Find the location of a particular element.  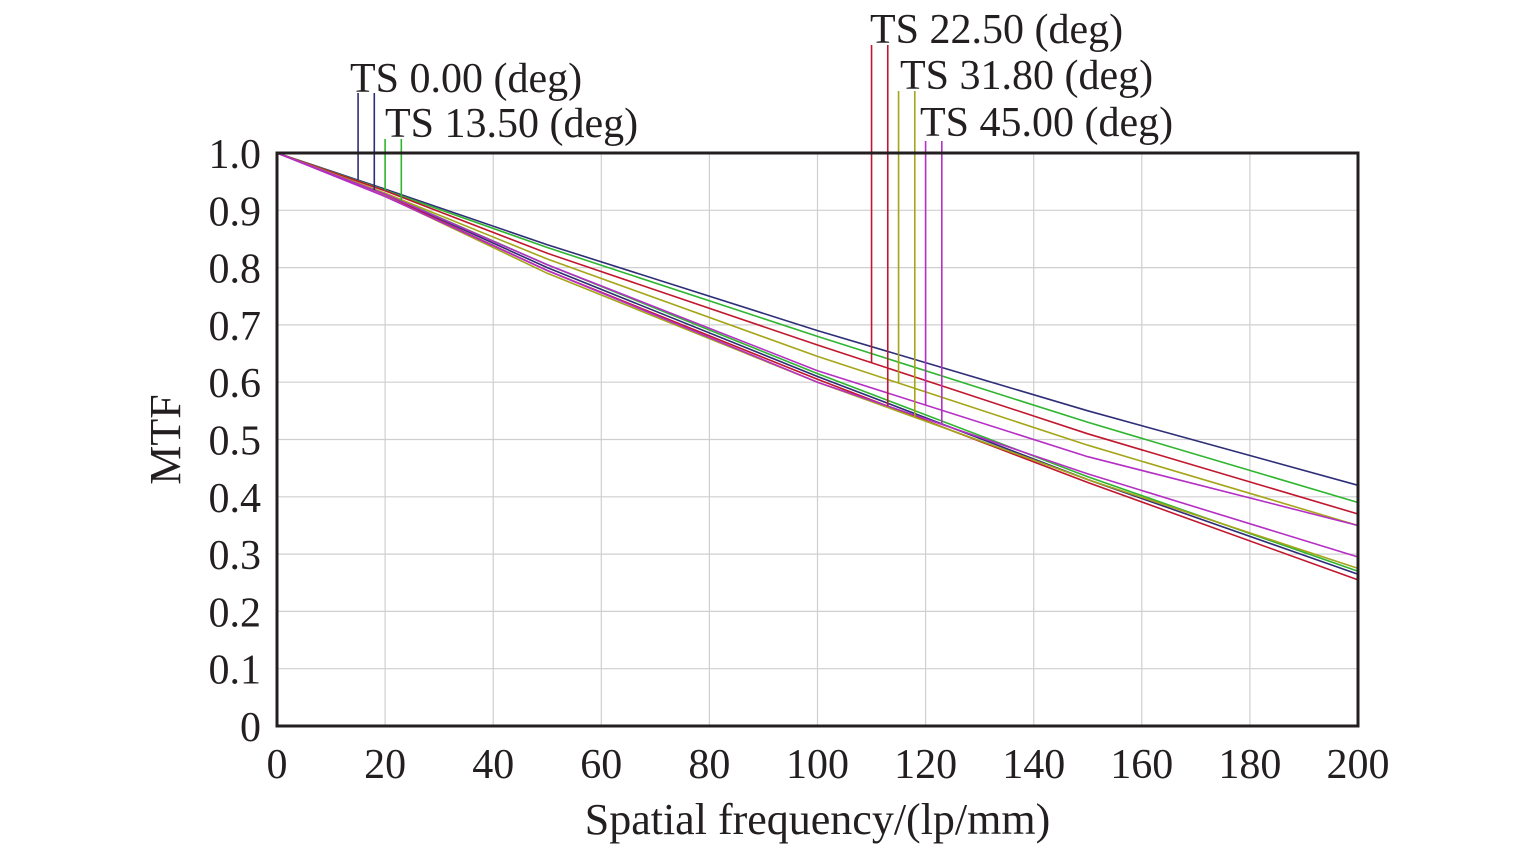

x-tick-label: 20 is located at coordinates (385, 765).